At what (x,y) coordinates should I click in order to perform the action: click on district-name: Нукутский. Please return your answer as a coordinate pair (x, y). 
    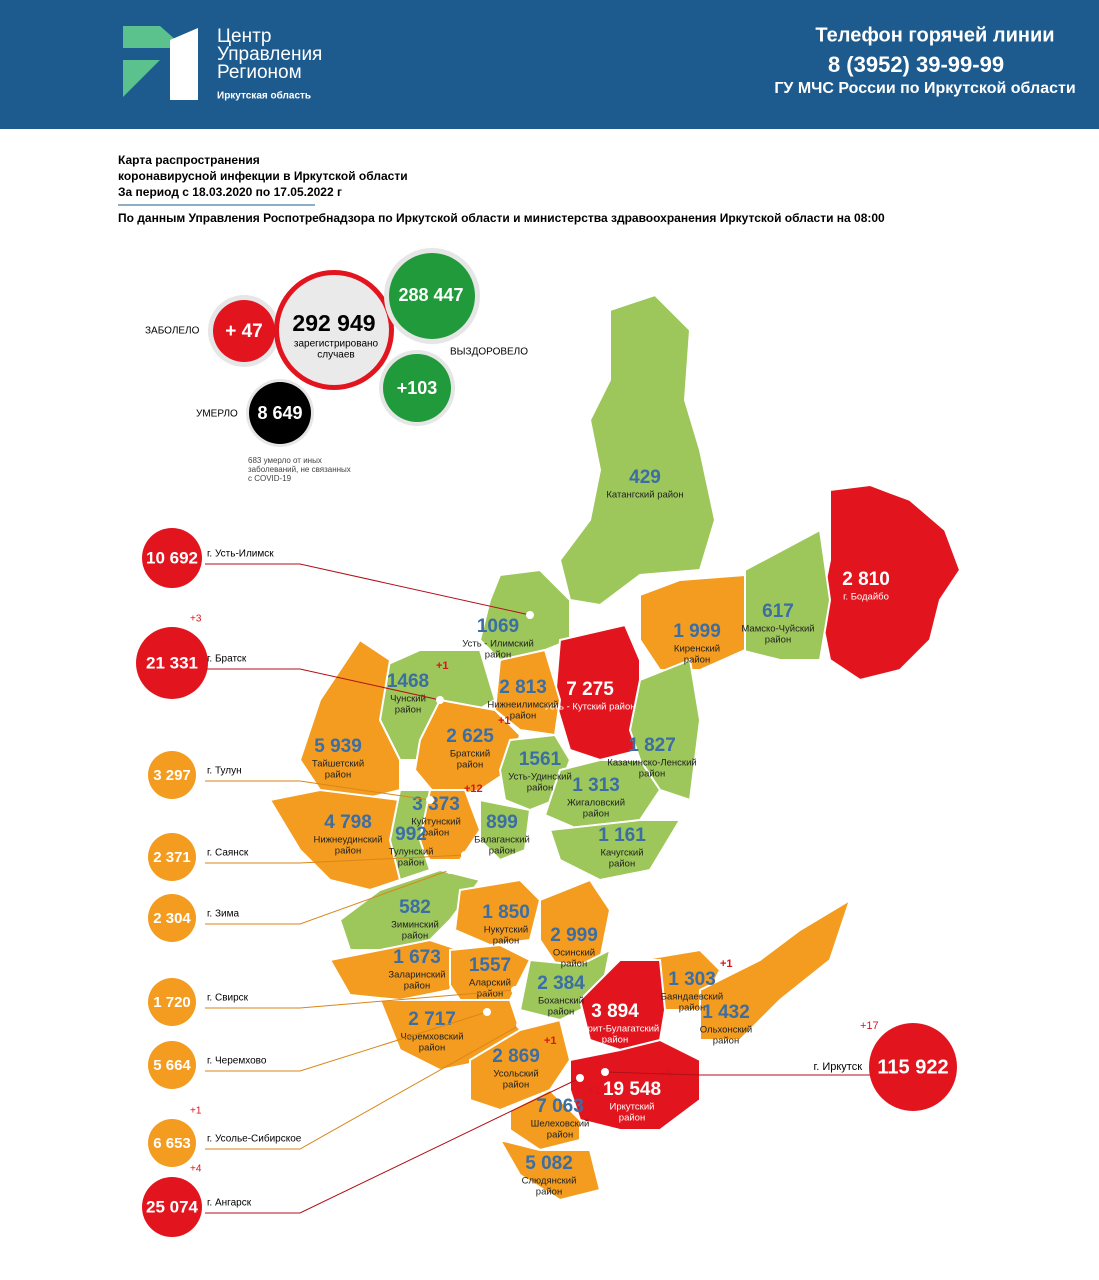
    Looking at the image, I should click on (506, 930).